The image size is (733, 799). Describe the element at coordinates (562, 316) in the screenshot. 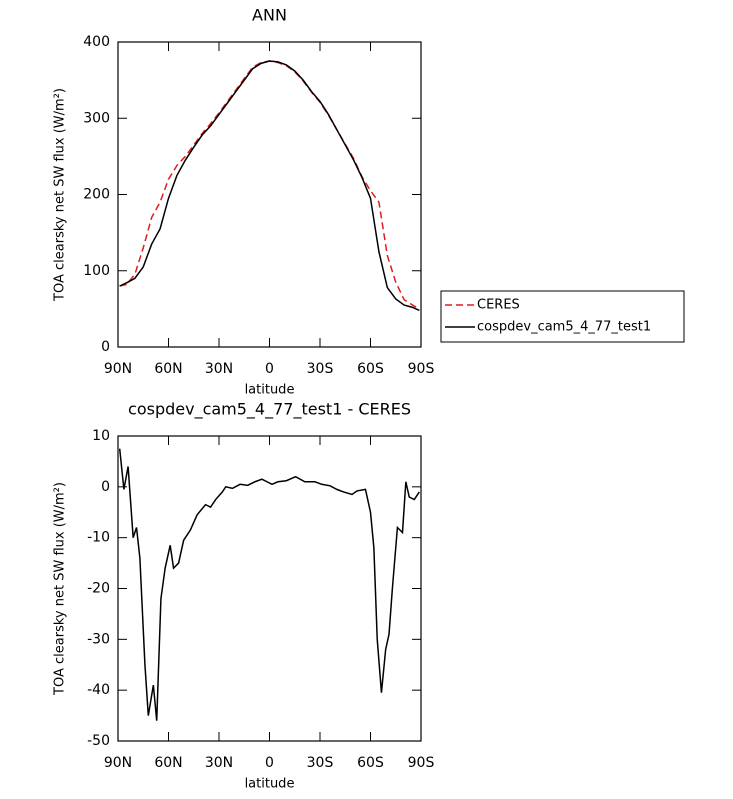

I see `legend-box` at that location.